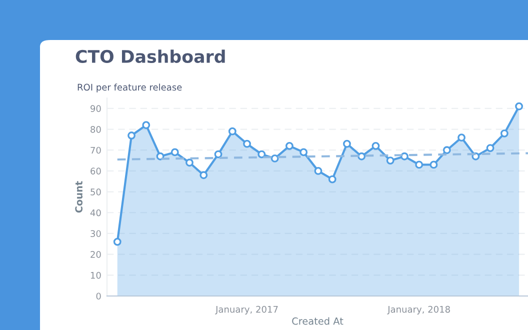 This screenshot has height=330, width=528. I want to click on chart-subtitle: ROI per feature release, so click(130, 88).